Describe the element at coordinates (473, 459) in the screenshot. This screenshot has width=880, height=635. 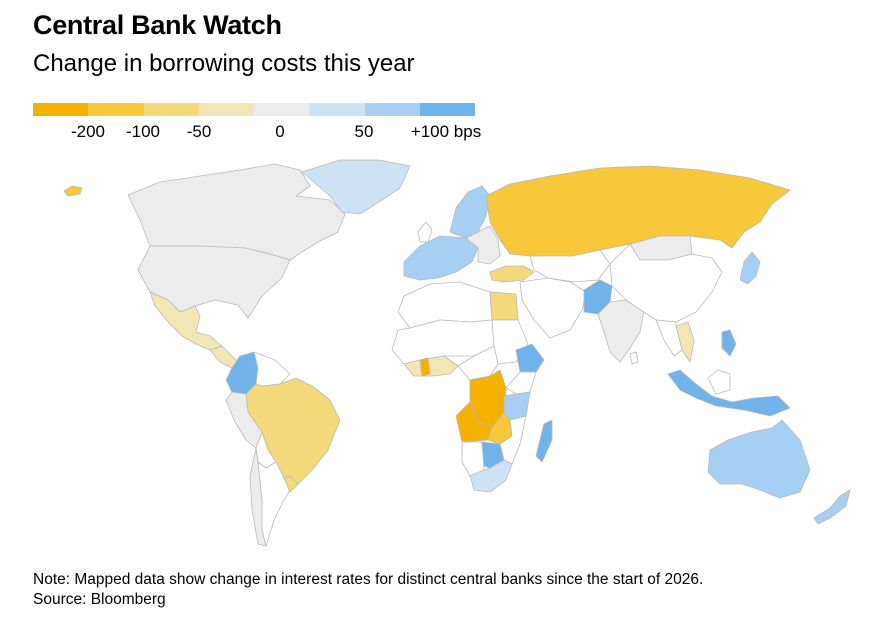
I see `region-namibia` at that location.